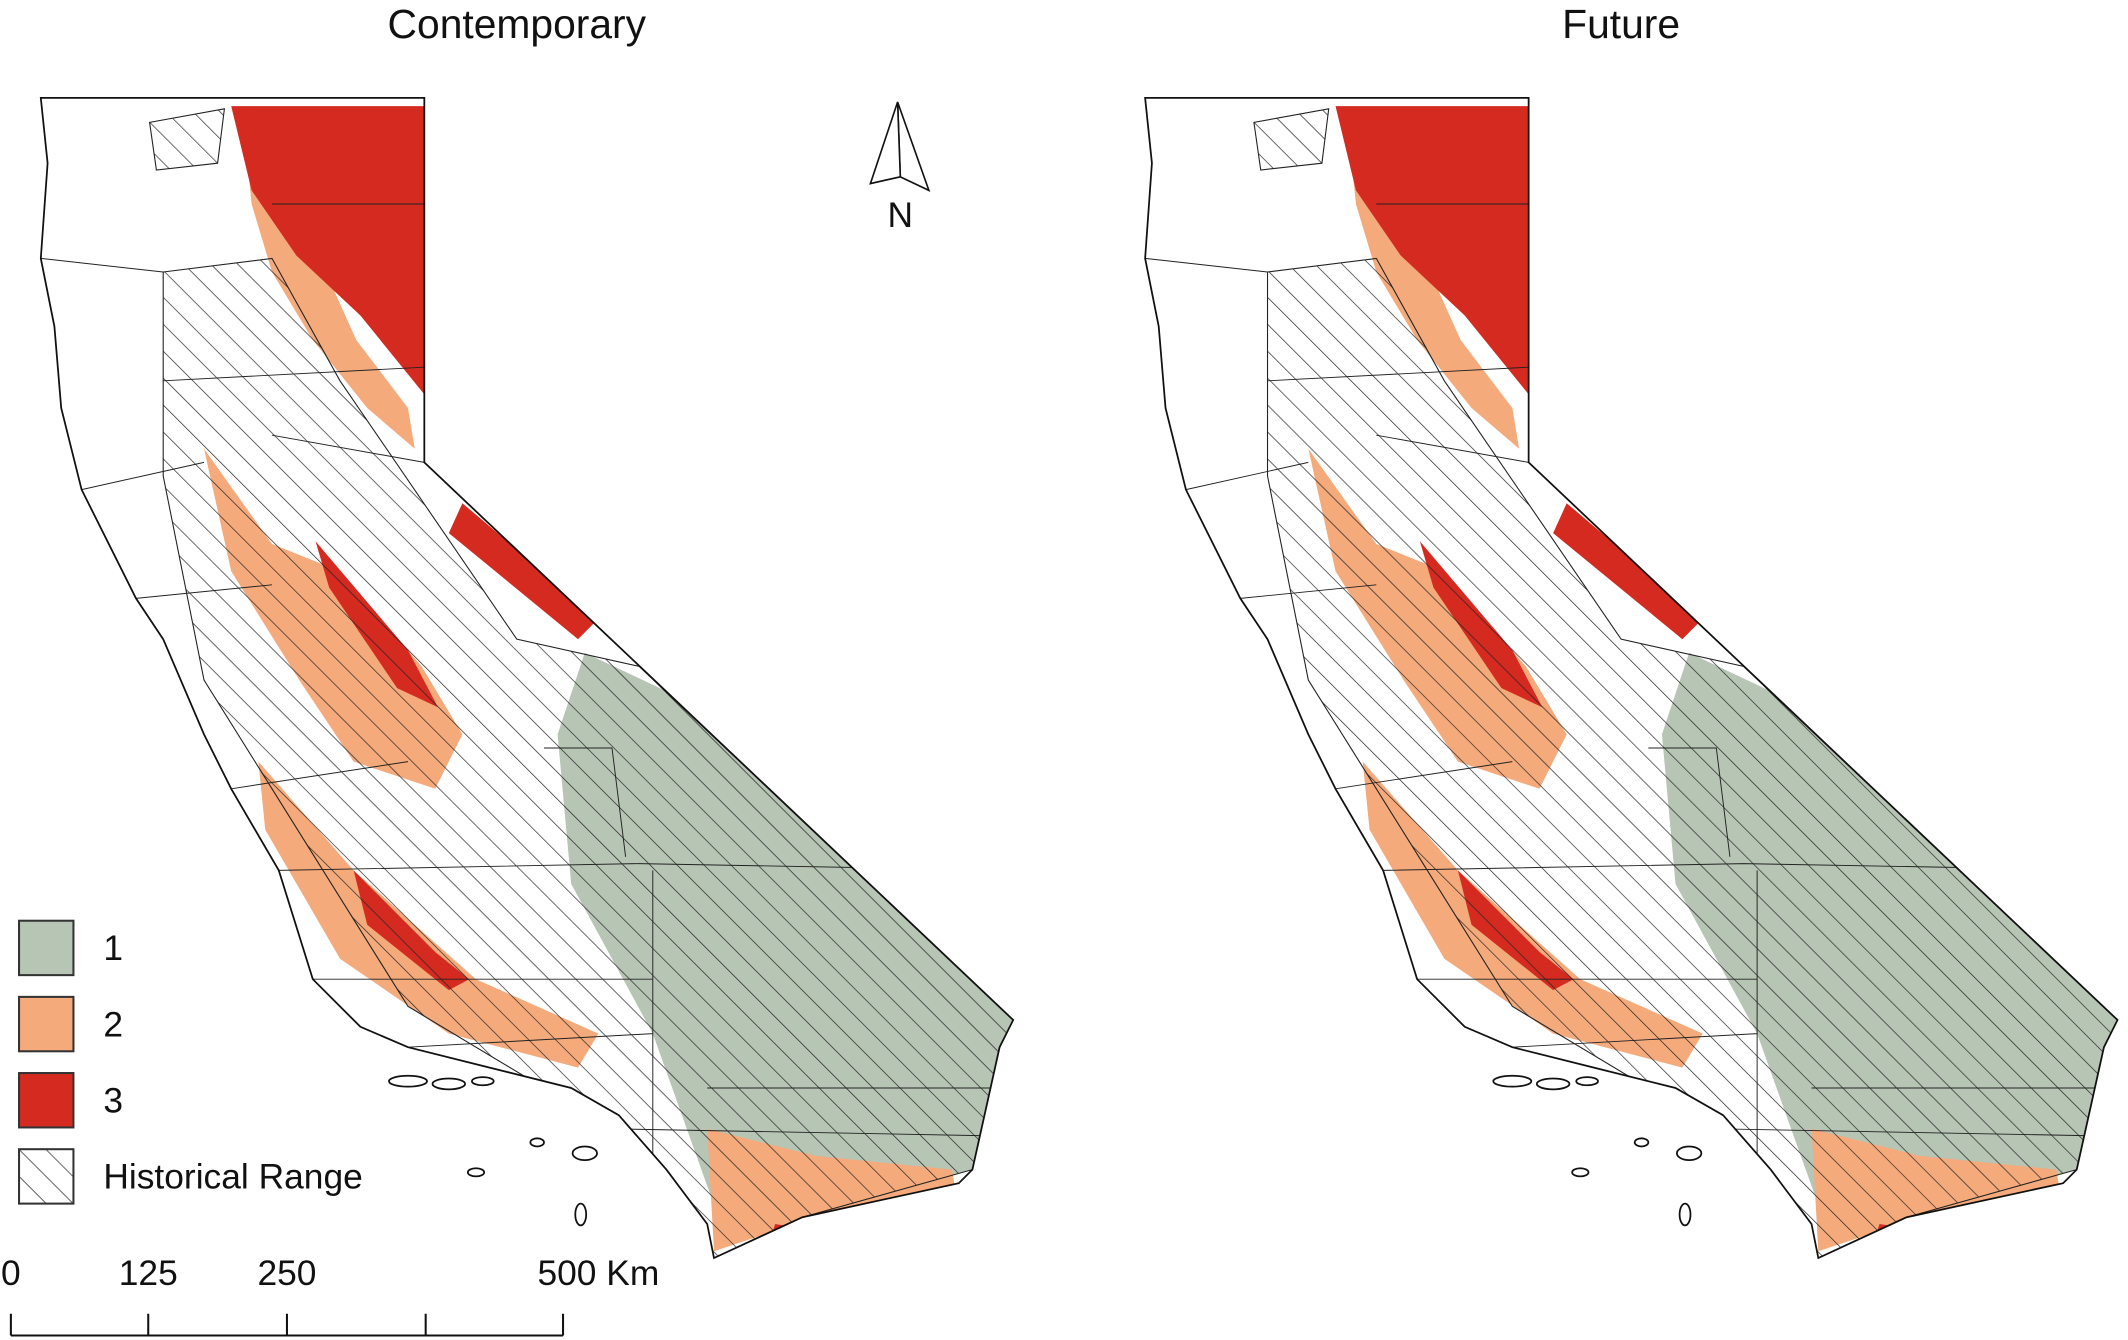 The width and height of the screenshot is (2128, 1340). What do you see at coordinates (1621, 24) in the screenshot?
I see `map-title: Future` at bounding box center [1621, 24].